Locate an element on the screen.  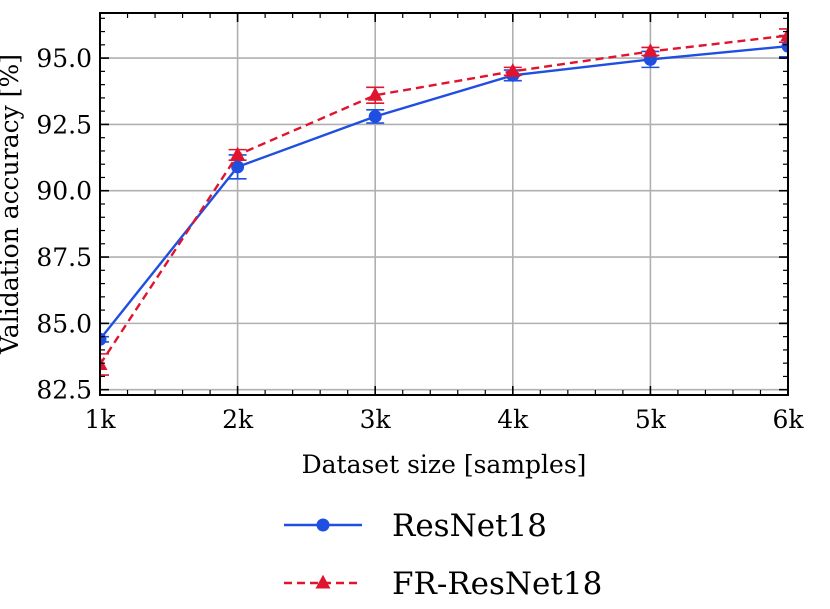
x-axis-title: Dataset size [samples] is located at coordinates (444, 464).